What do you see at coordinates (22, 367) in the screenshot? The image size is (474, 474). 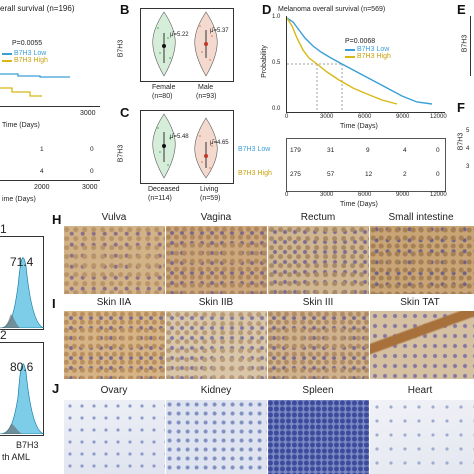 I see `flow-bottom-value: 80.6` at bounding box center [22, 367].